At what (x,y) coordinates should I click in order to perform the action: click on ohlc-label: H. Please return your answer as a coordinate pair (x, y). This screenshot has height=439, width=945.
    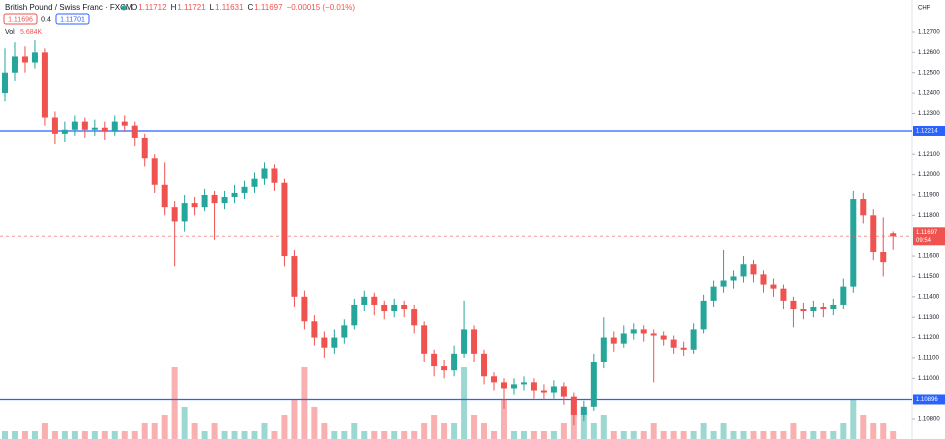
    Looking at the image, I should click on (174, 7).